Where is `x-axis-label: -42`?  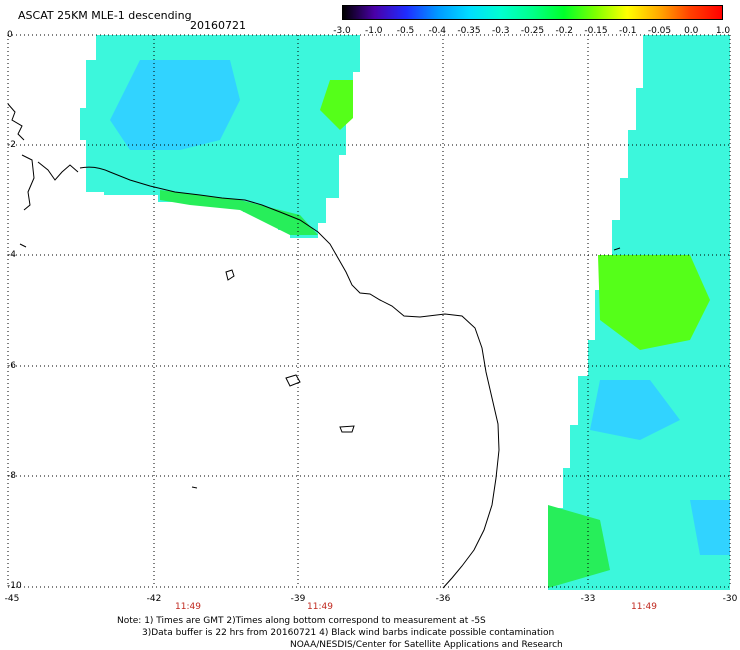 x-axis-label: -42 is located at coordinates (154, 599).